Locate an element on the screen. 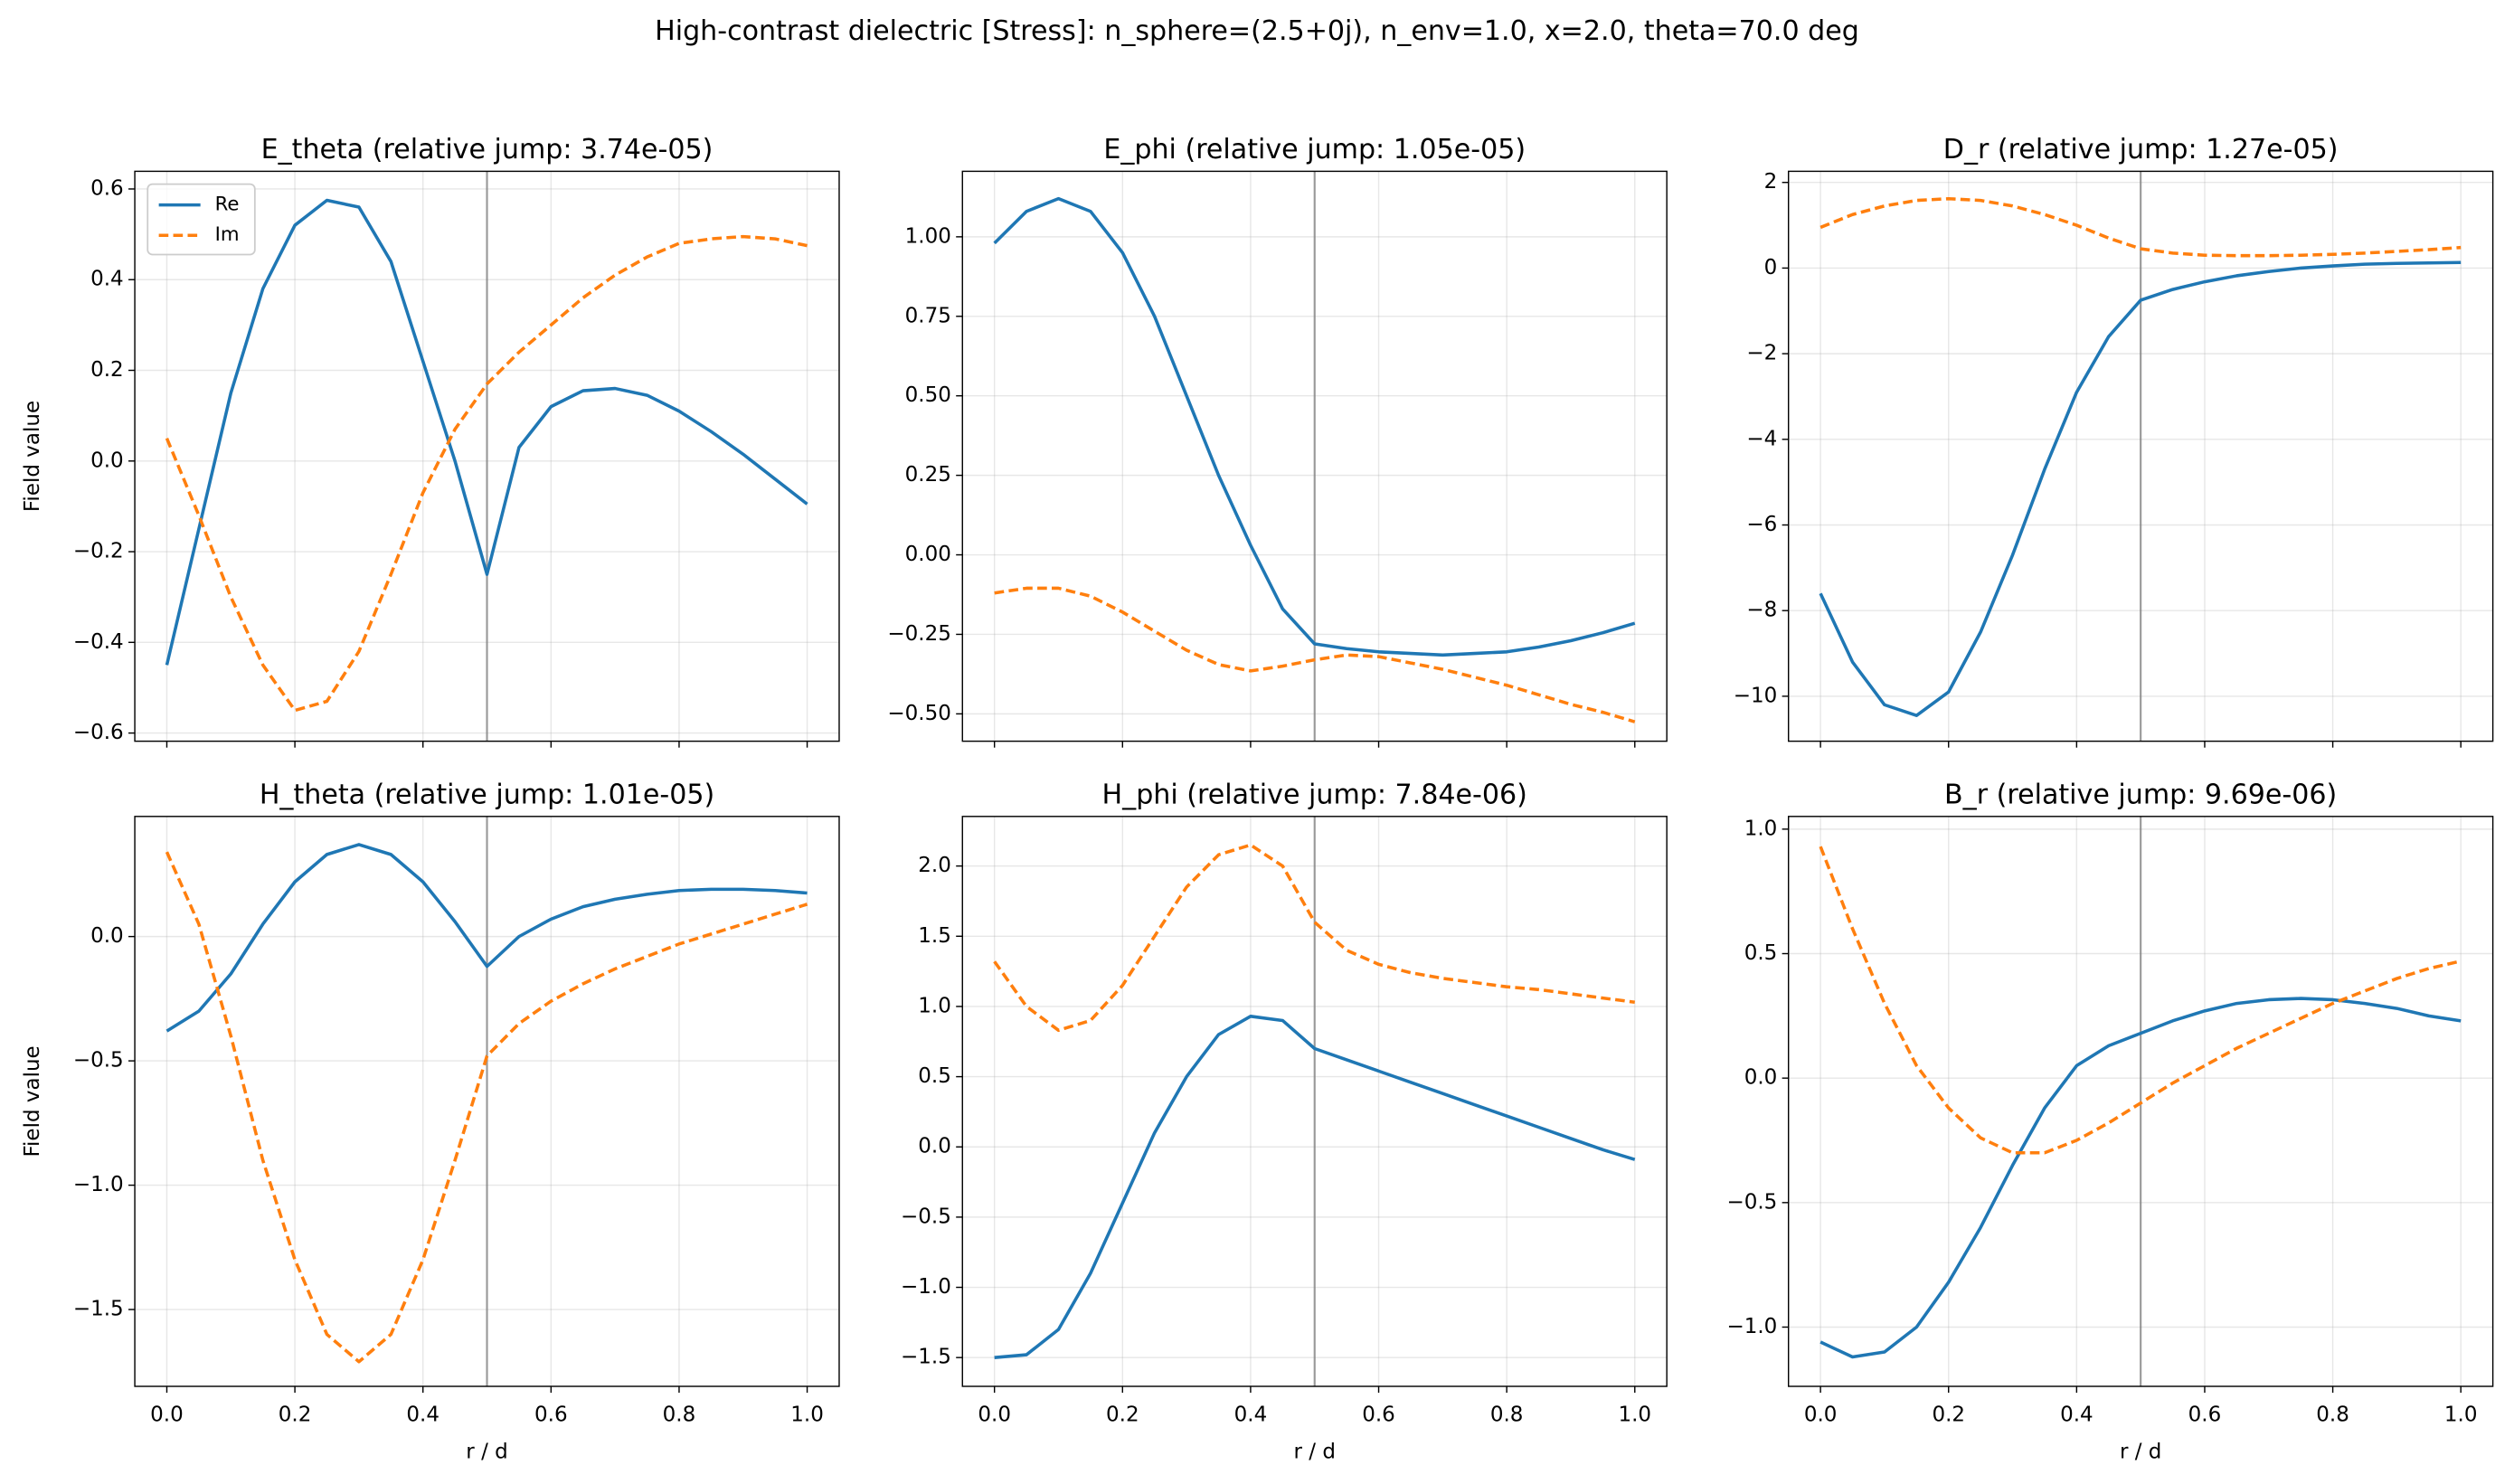 The width and height of the screenshot is (2514, 1484). y-tick-label: 0.25 is located at coordinates (928, 475).